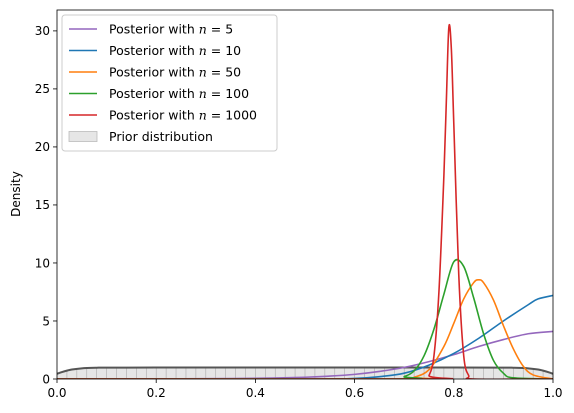 This screenshot has height=413, width=574. What do you see at coordinates (56, 393) in the screenshot?
I see `x-tick-label: 0.0` at bounding box center [56, 393].